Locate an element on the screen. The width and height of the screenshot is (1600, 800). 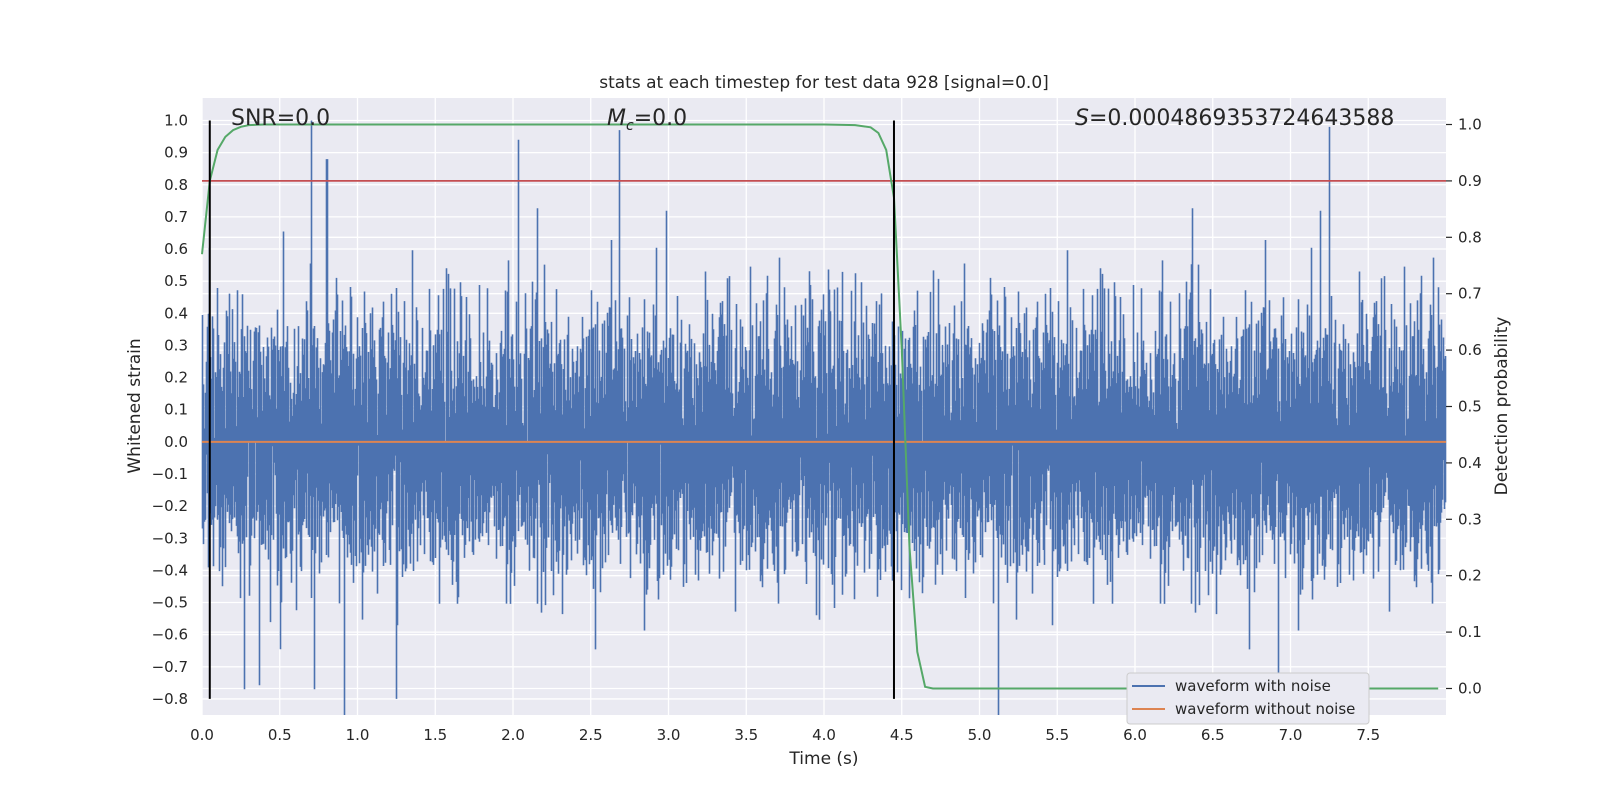
score-value: =0.0004869353724643588 is located at coordinates (1241, 118).